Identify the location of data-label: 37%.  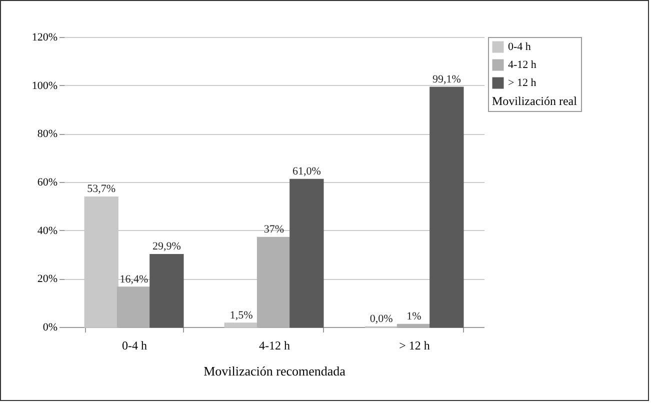
(274, 230).